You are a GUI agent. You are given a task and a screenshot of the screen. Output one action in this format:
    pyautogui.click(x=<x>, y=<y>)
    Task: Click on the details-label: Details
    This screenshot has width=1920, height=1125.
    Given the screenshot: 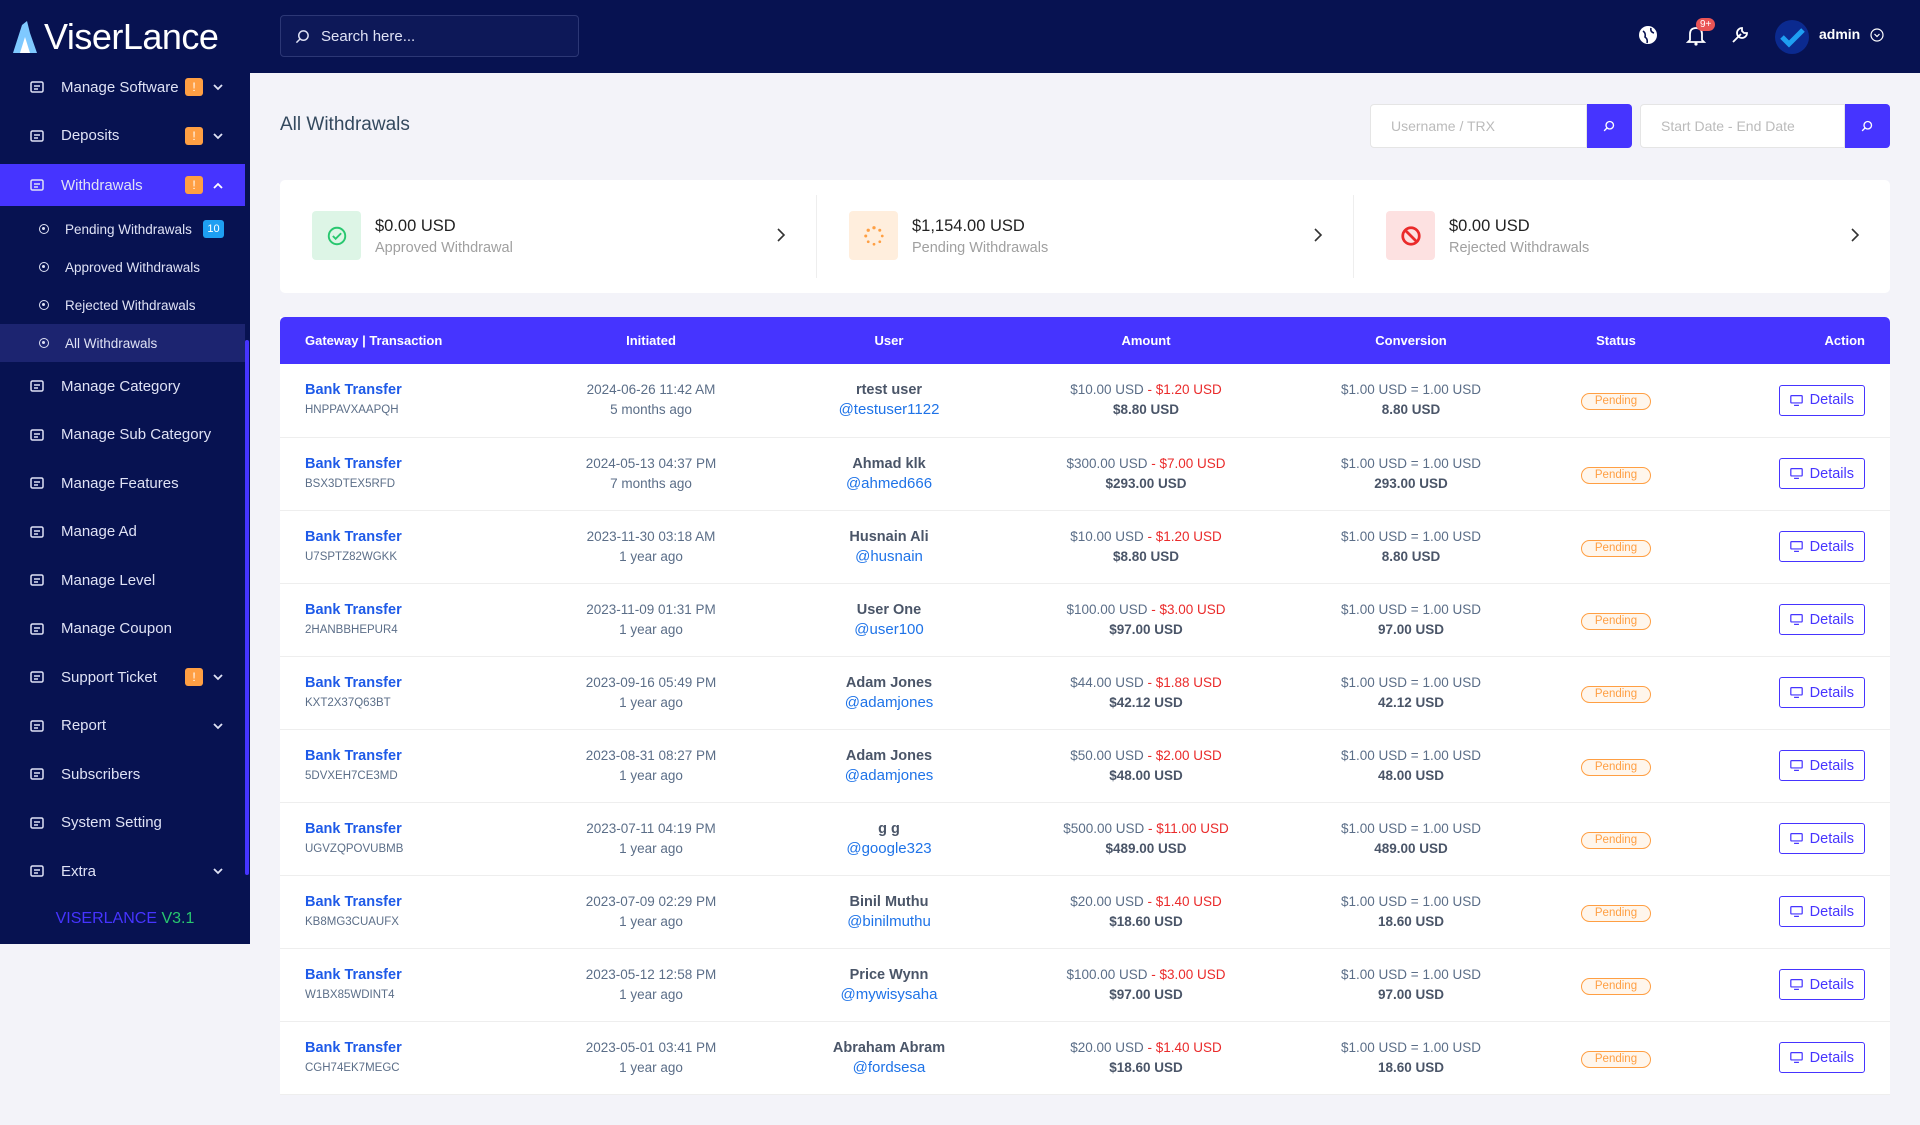 What is the action you would take?
    pyautogui.click(x=1831, y=473)
    